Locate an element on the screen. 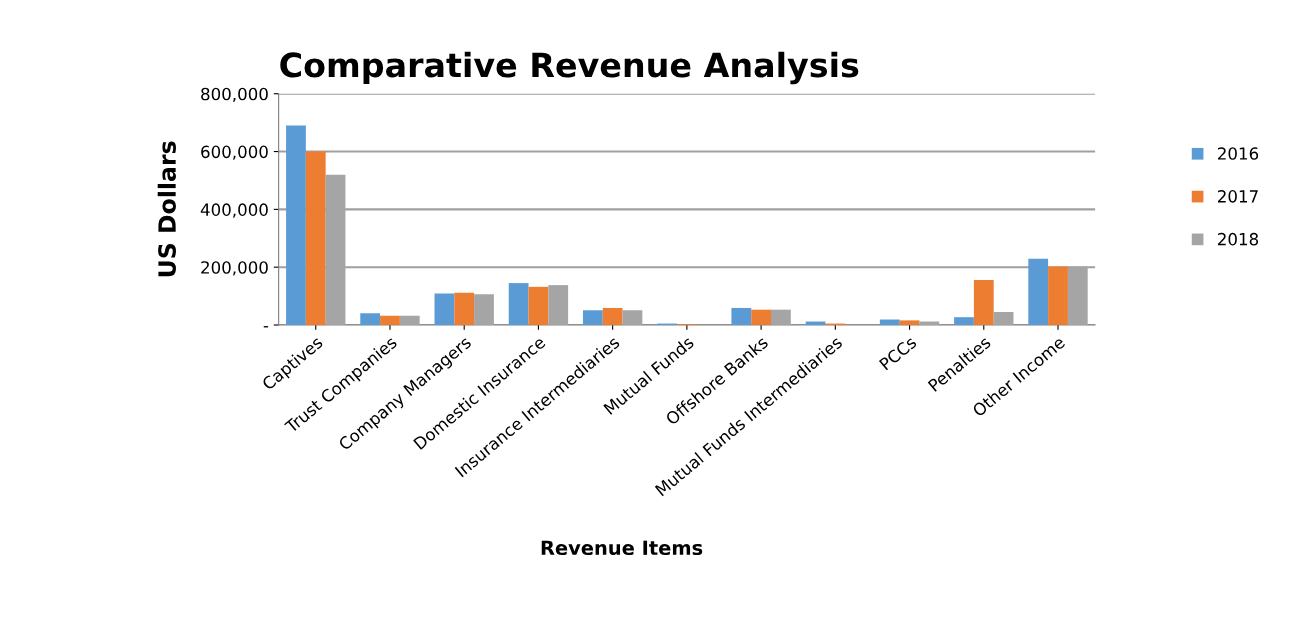  y-tick-label: 800,000 is located at coordinates (234, 95).